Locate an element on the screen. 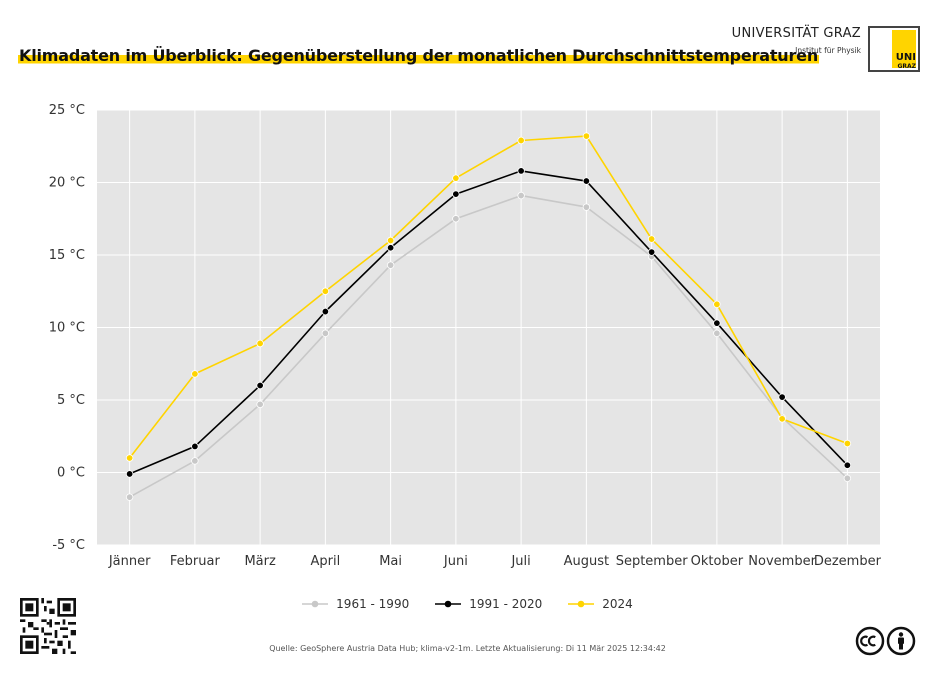 This screenshot has width=935, height=687. institute-name: Institut für Physik is located at coordinates (828, 50).